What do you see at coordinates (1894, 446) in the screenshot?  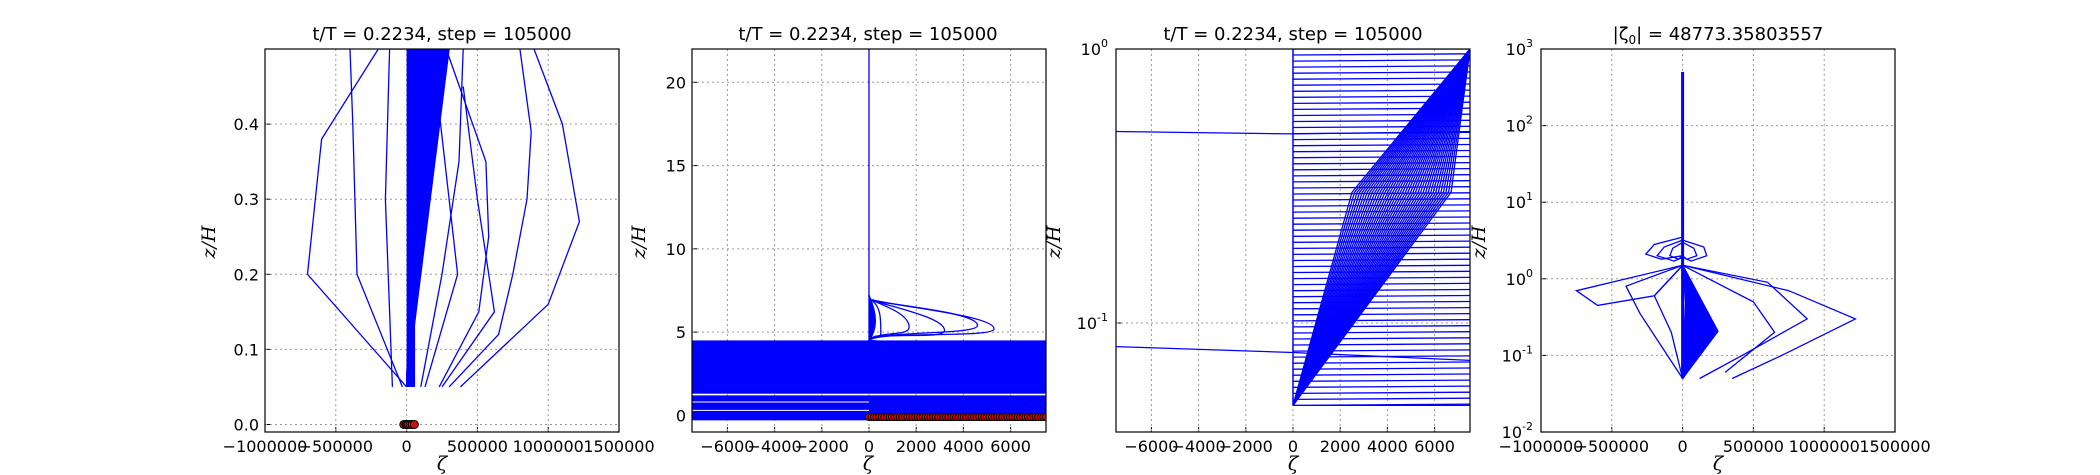 I see `x-tick-label: 1500000` at bounding box center [1894, 446].